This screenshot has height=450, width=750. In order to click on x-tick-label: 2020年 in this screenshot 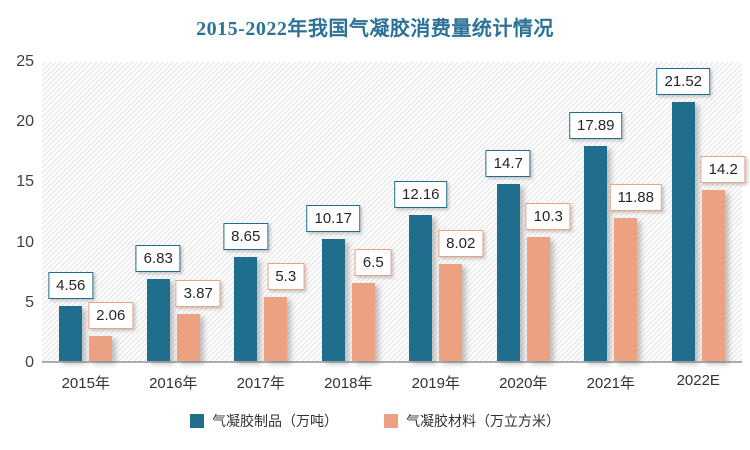, I will do `click(523, 383)`.